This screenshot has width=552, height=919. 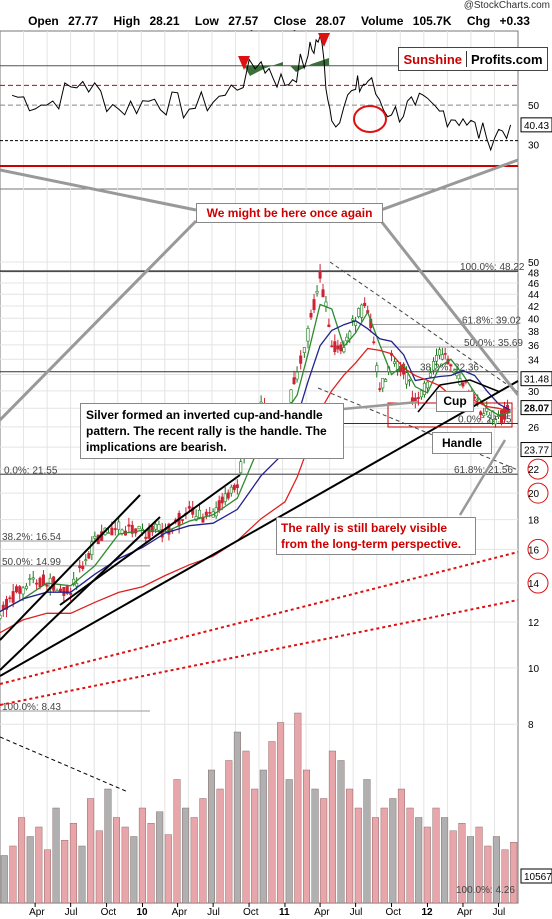 I want to click on here-again-note: We might be here once again, so click(x=289, y=213).